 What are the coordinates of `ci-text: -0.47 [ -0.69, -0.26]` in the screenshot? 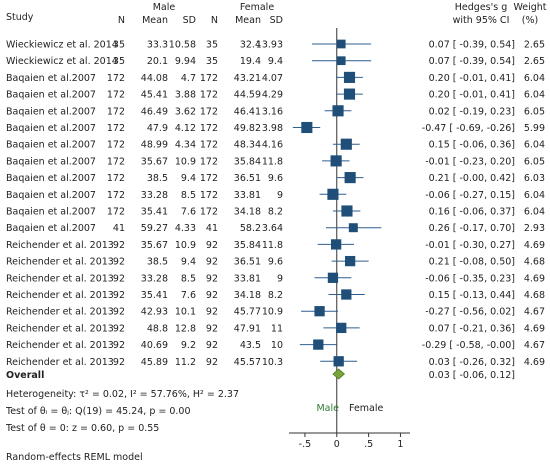 It's located at (468, 128).